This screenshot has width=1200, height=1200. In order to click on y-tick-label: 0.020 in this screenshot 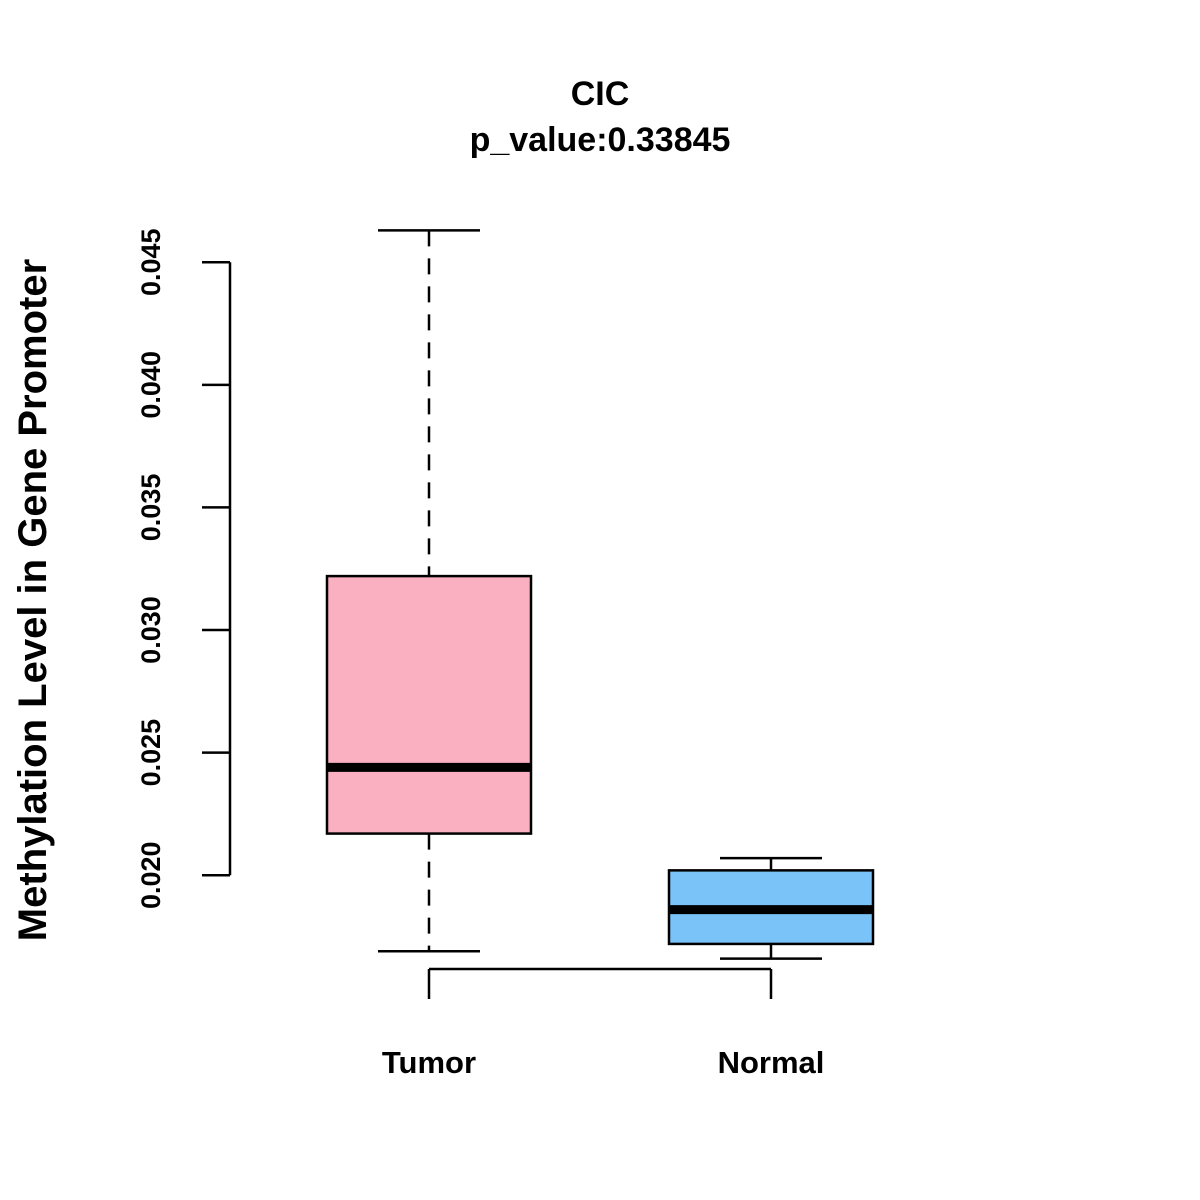, I will do `click(151, 875)`.